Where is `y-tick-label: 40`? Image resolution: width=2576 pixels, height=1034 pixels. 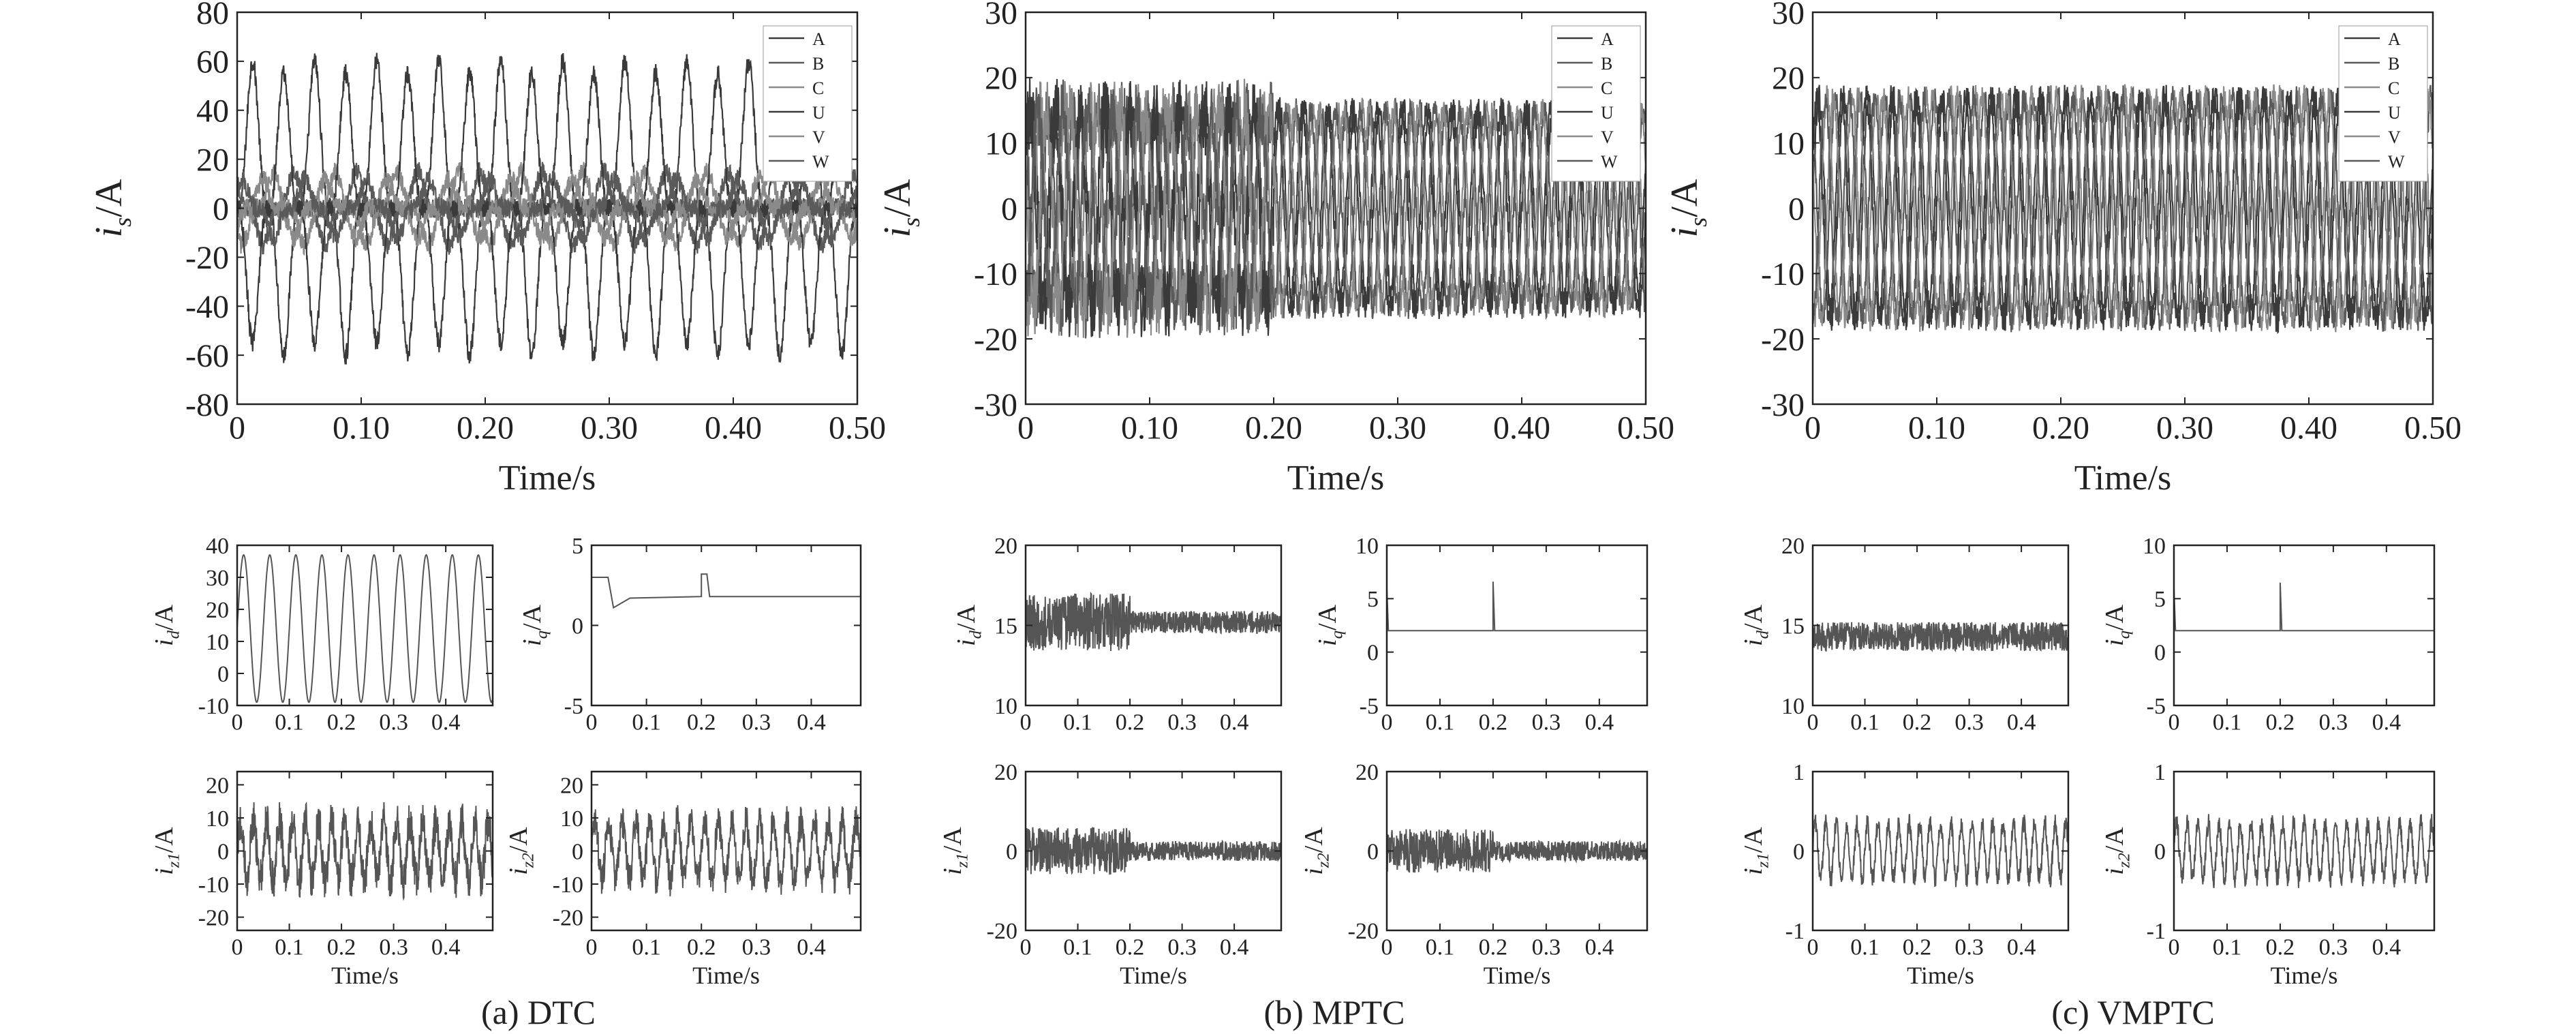 y-tick-label: 40 is located at coordinates (212, 111).